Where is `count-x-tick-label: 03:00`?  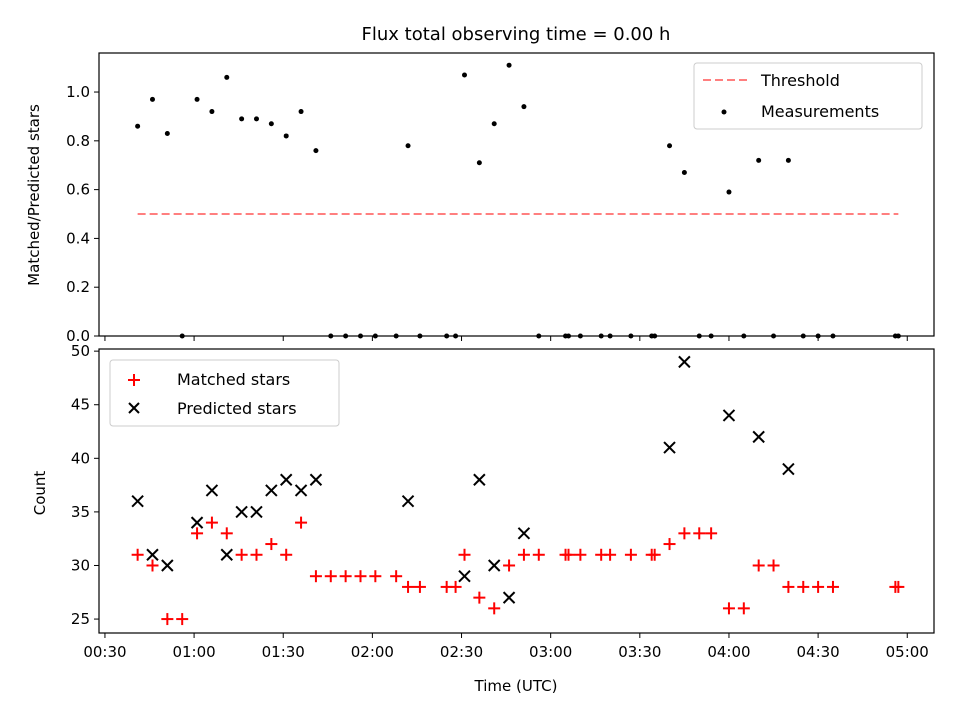 count-x-tick-label: 03:00 is located at coordinates (550, 652).